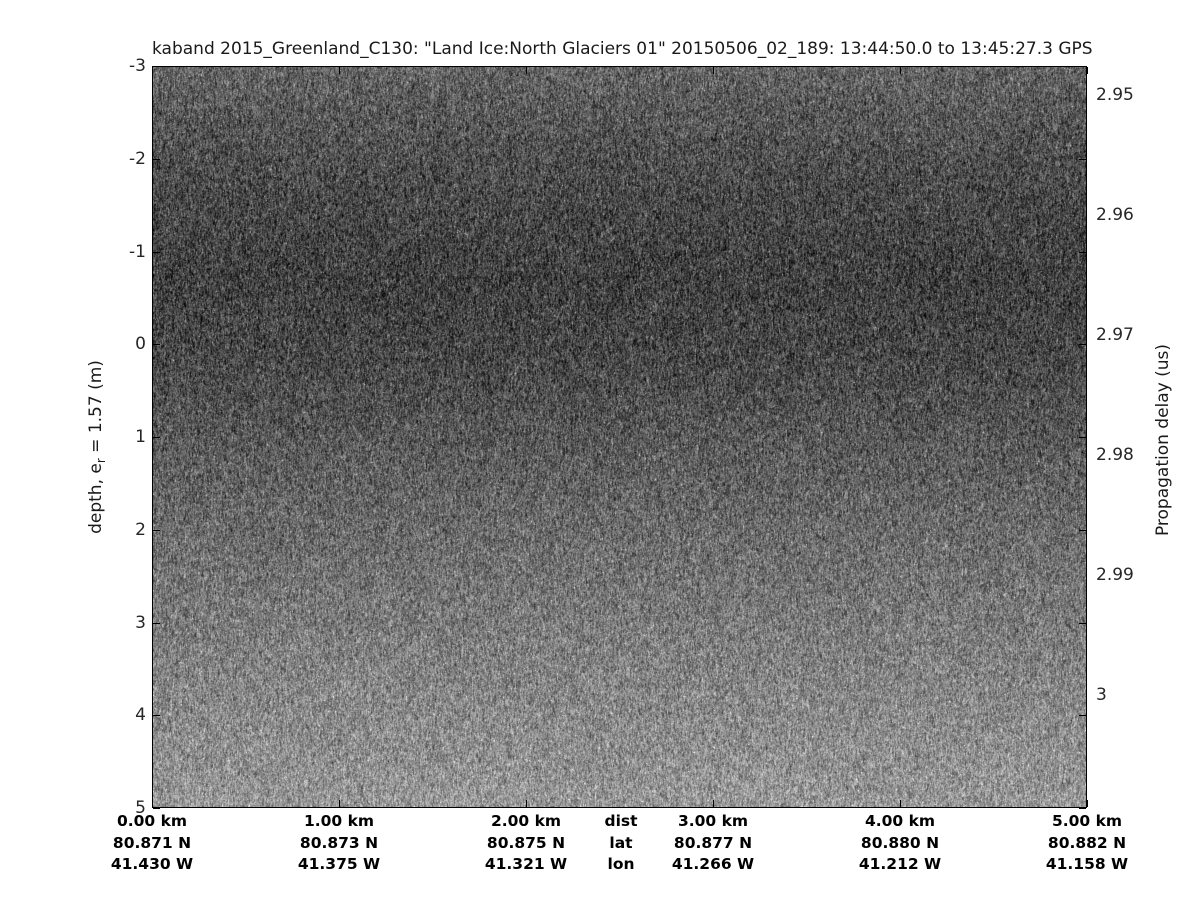  What do you see at coordinates (1115, 95) in the screenshot?
I see `delay-tick-label: 2.95` at bounding box center [1115, 95].